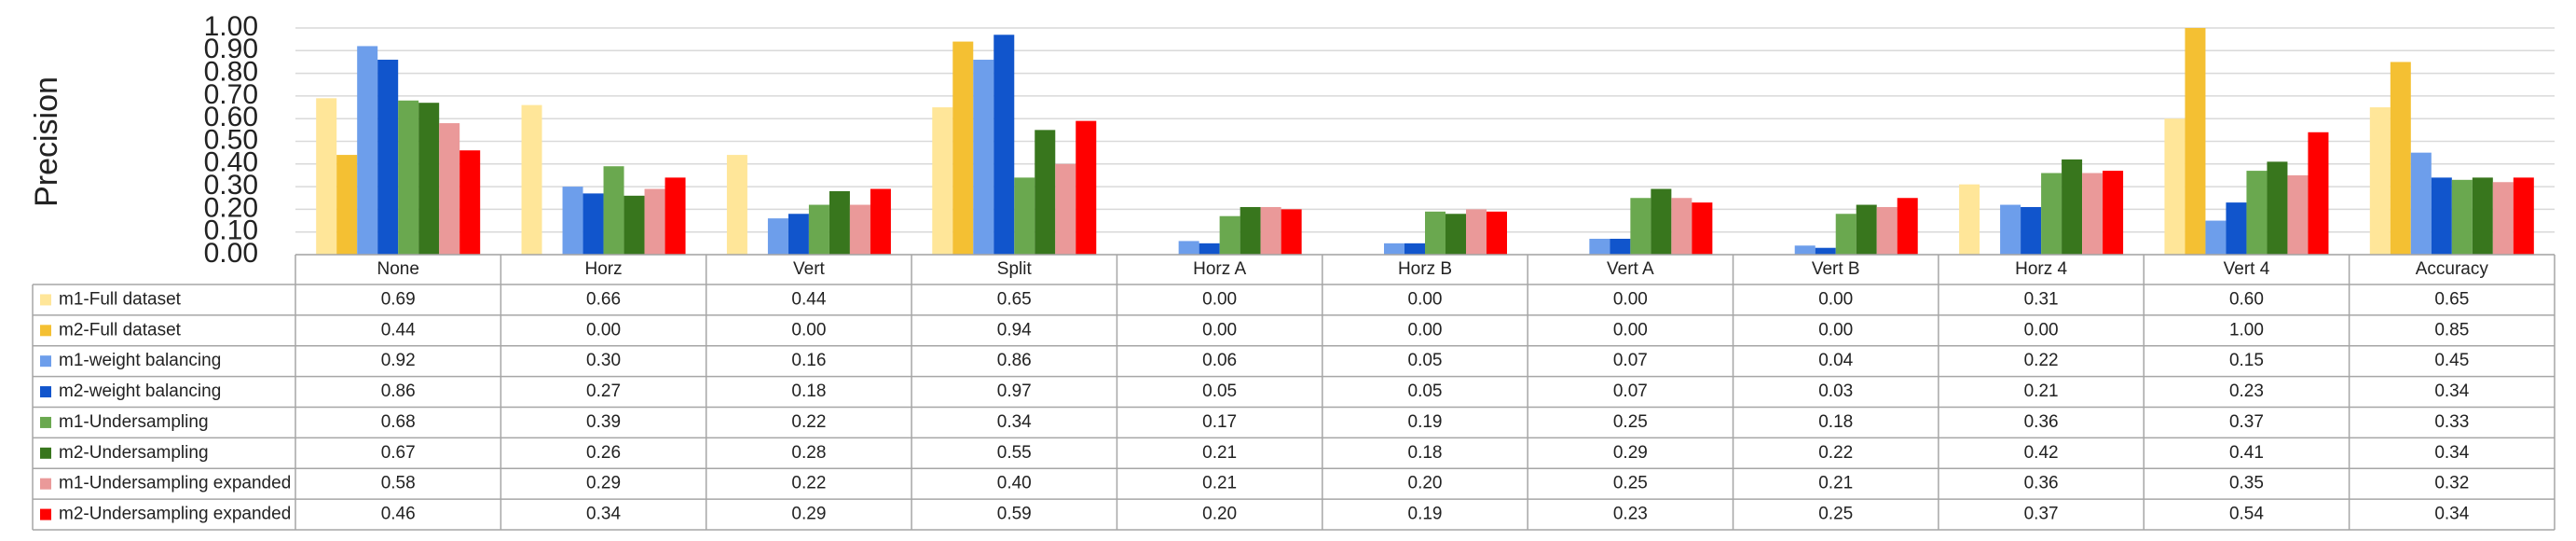 This screenshot has height=541, width=2576. What do you see at coordinates (1014, 391) in the screenshot?
I see `table-value: 0.97` at bounding box center [1014, 391].